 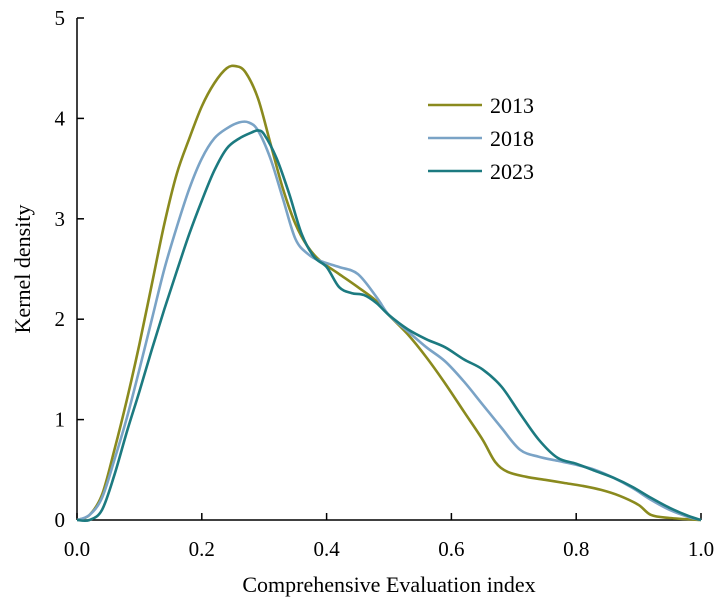 I want to click on x-tick-label: 0.4, so click(x=326, y=549).